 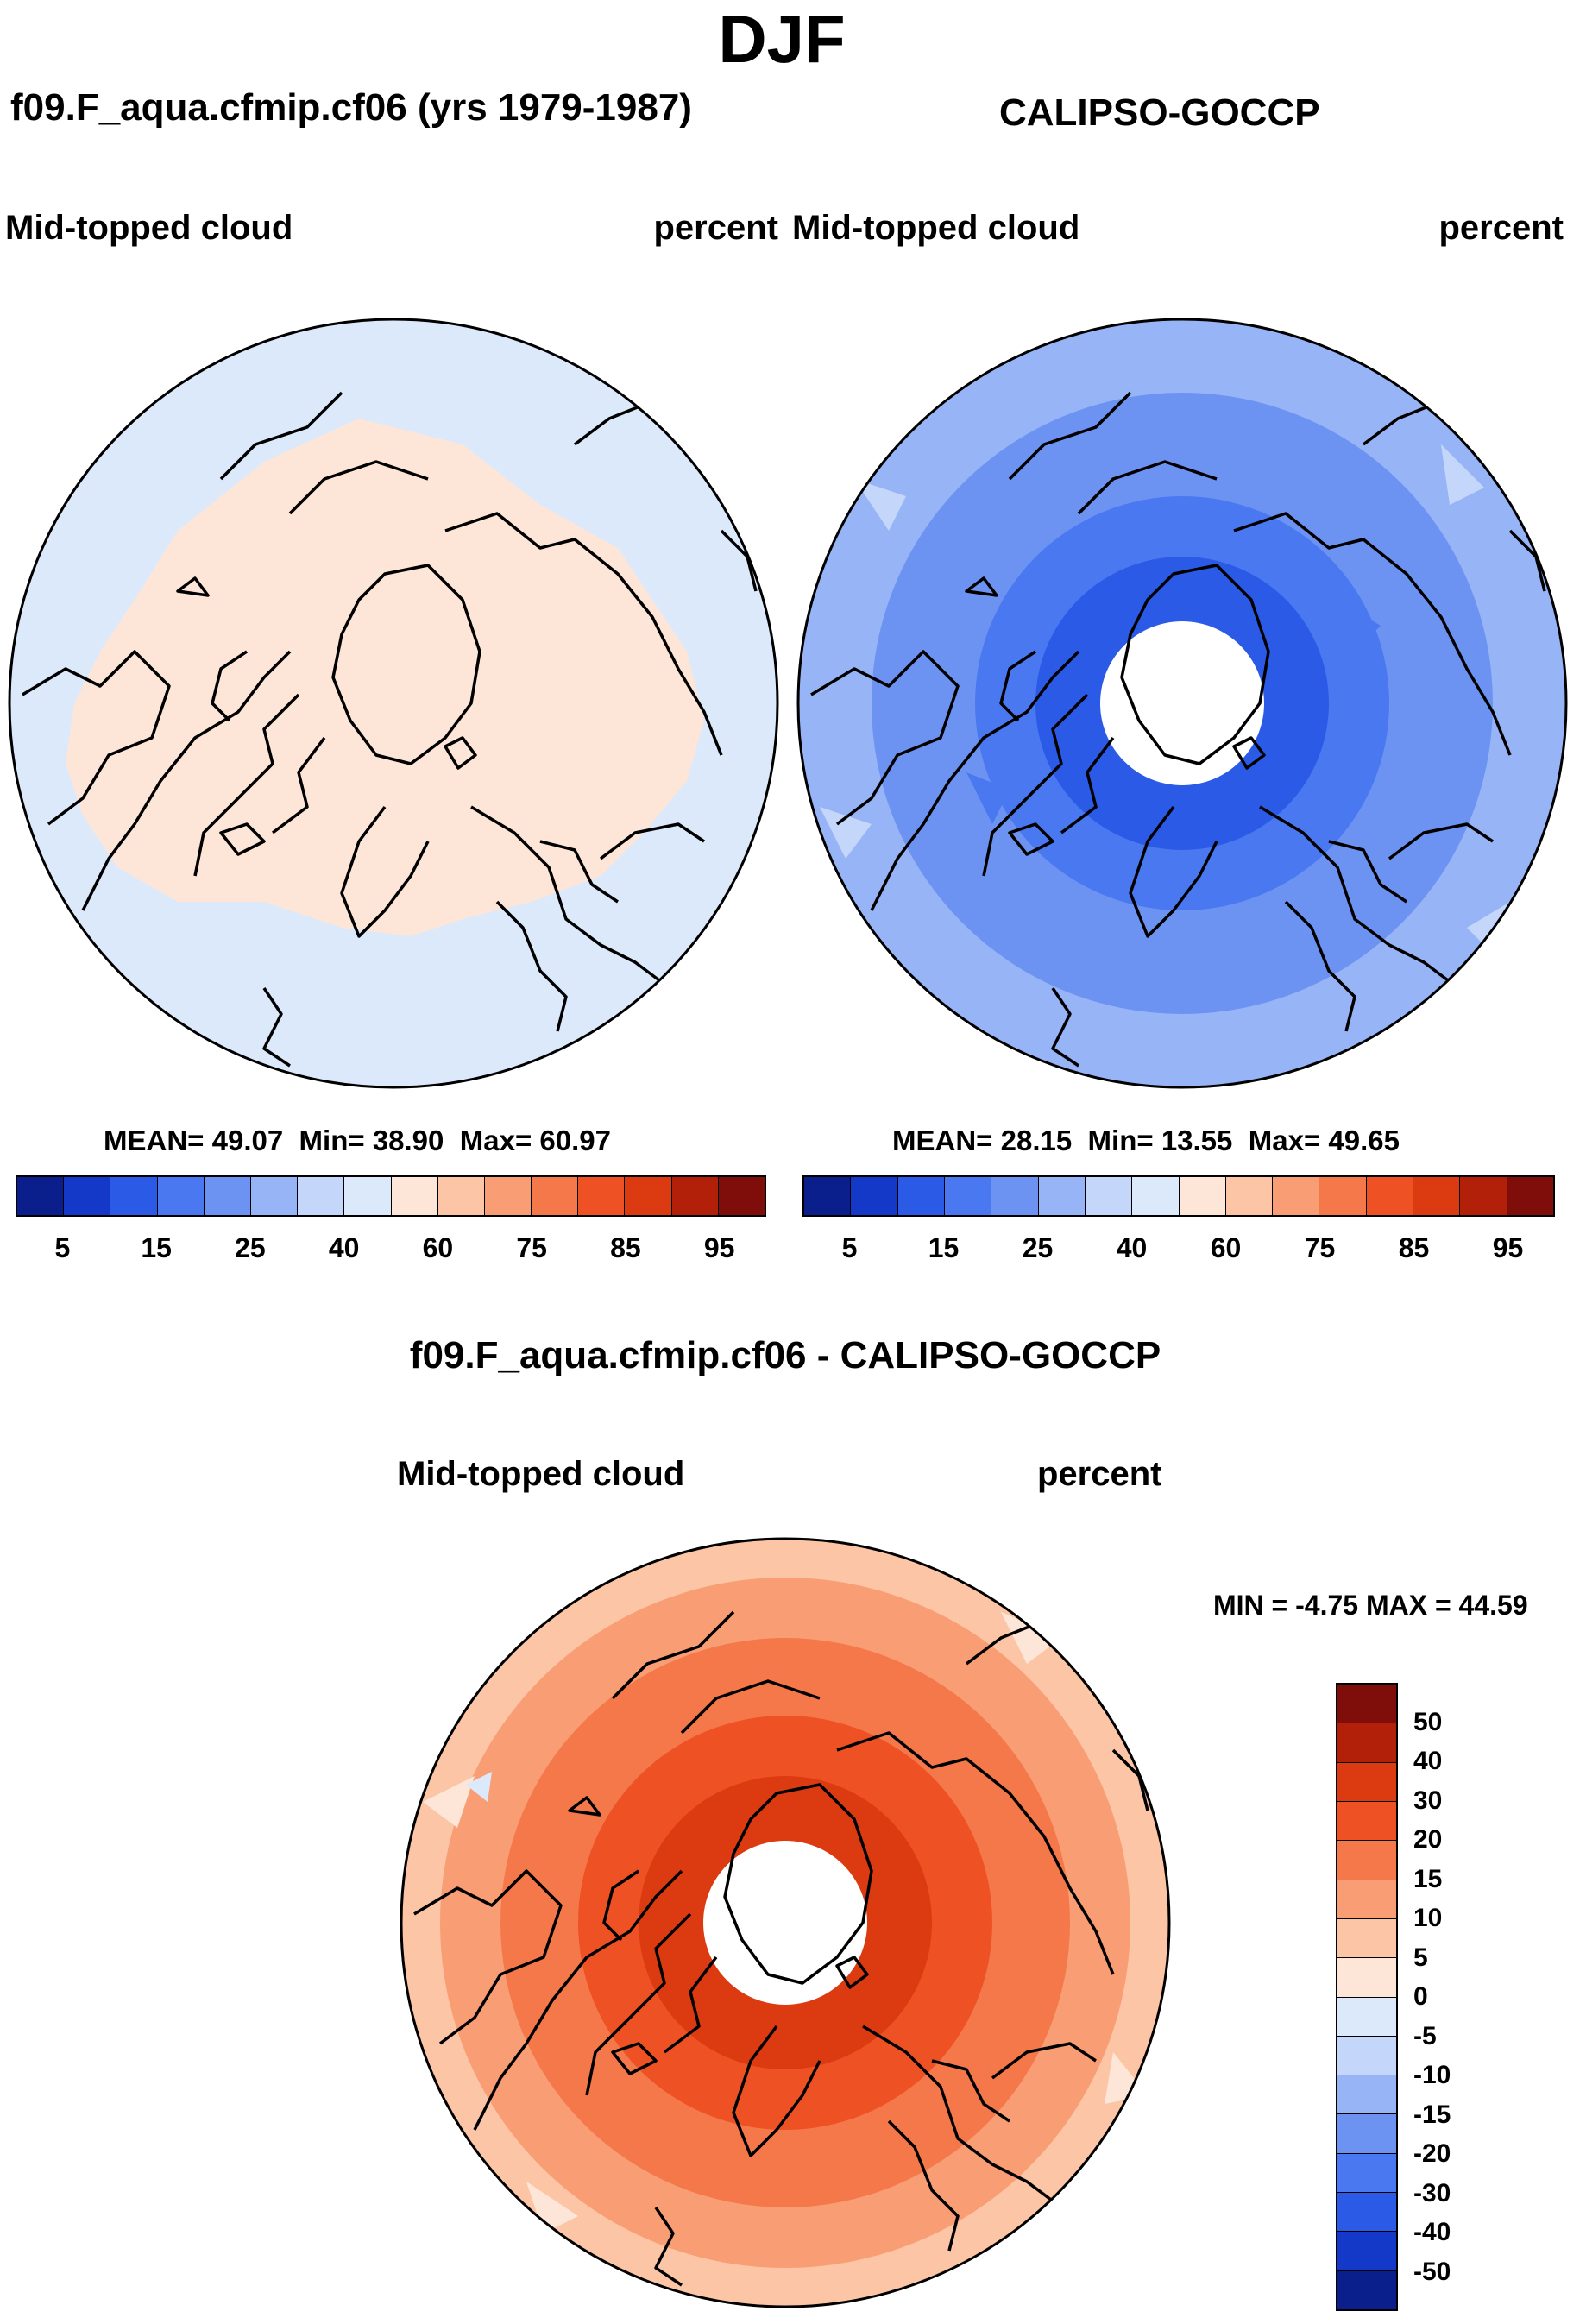 What do you see at coordinates (1432, 2075) in the screenshot?
I see `colorbar-tick-label: -10` at bounding box center [1432, 2075].